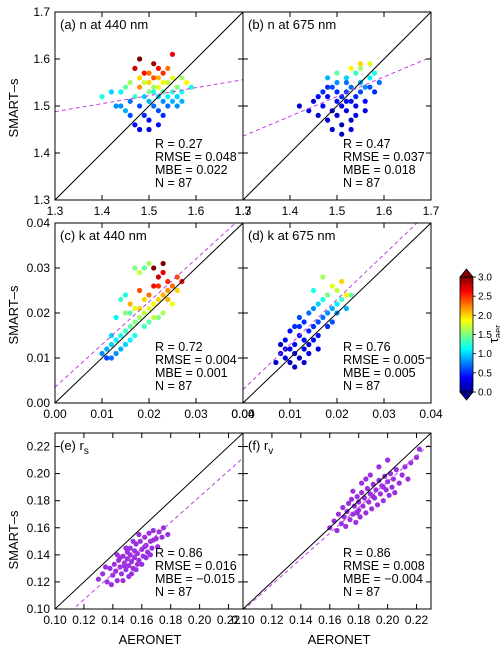  I want to click on stat-f-0: R = 0.86, so click(367, 553).